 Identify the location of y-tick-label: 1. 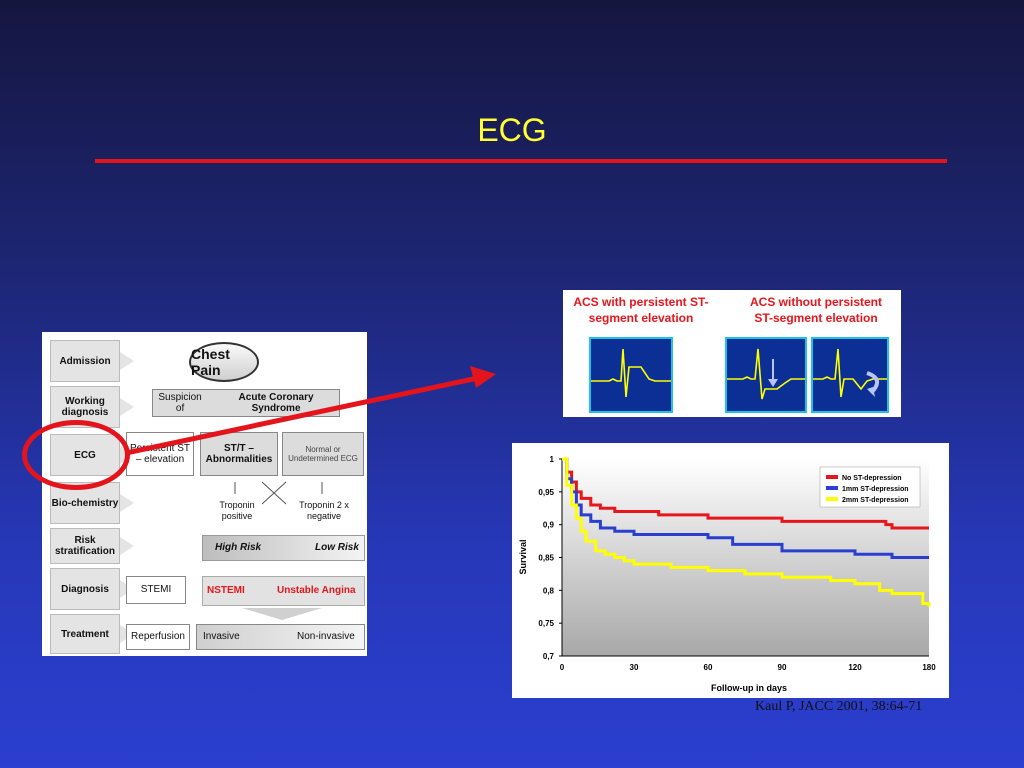
(552, 459).